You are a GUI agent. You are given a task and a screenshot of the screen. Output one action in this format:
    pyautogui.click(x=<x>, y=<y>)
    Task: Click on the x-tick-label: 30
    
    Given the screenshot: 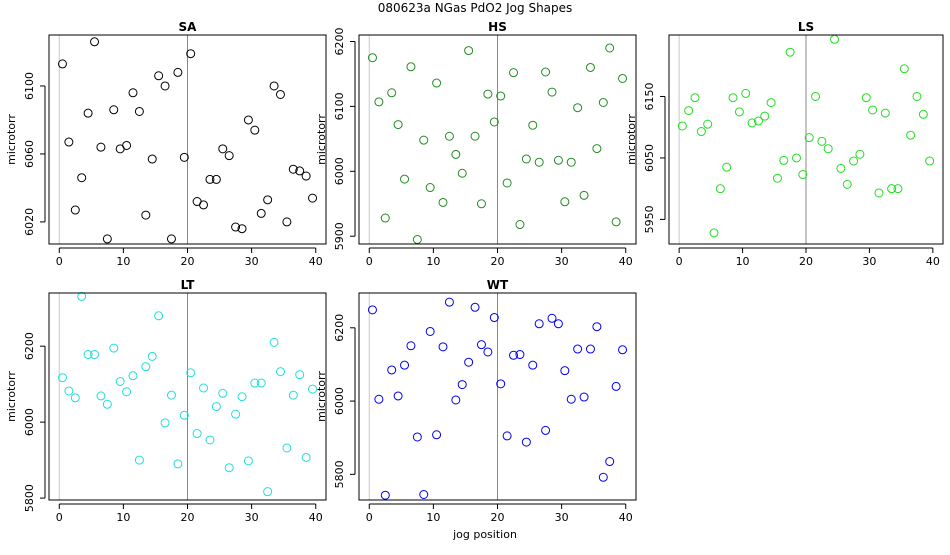 What is the action you would take?
    pyautogui.click(x=562, y=517)
    